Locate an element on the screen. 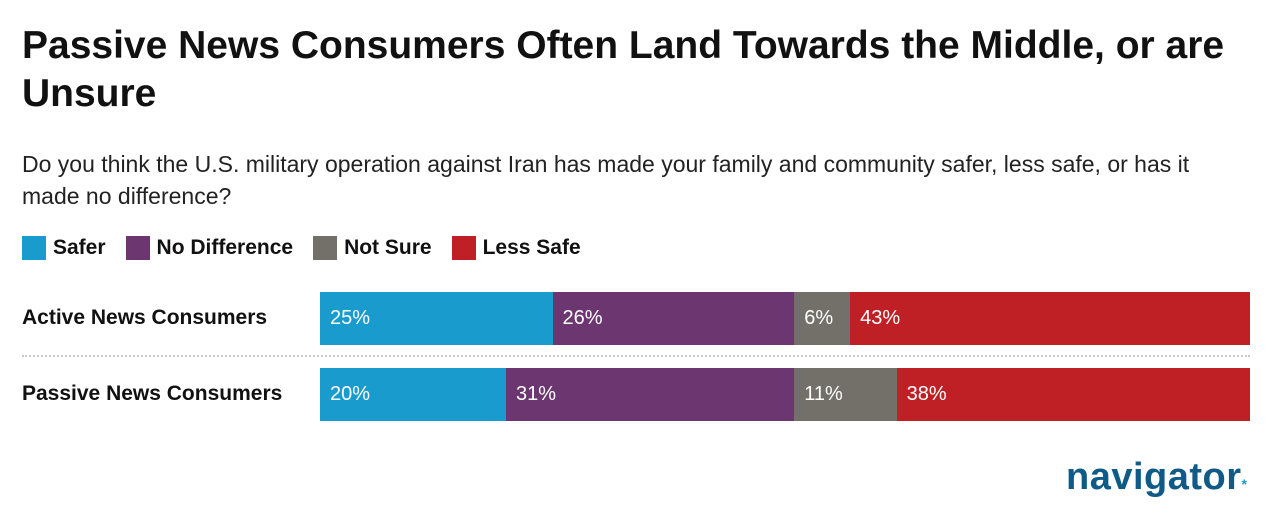 The height and width of the screenshot is (522, 1272). legend-item: Safer is located at coordinates (64, 248).